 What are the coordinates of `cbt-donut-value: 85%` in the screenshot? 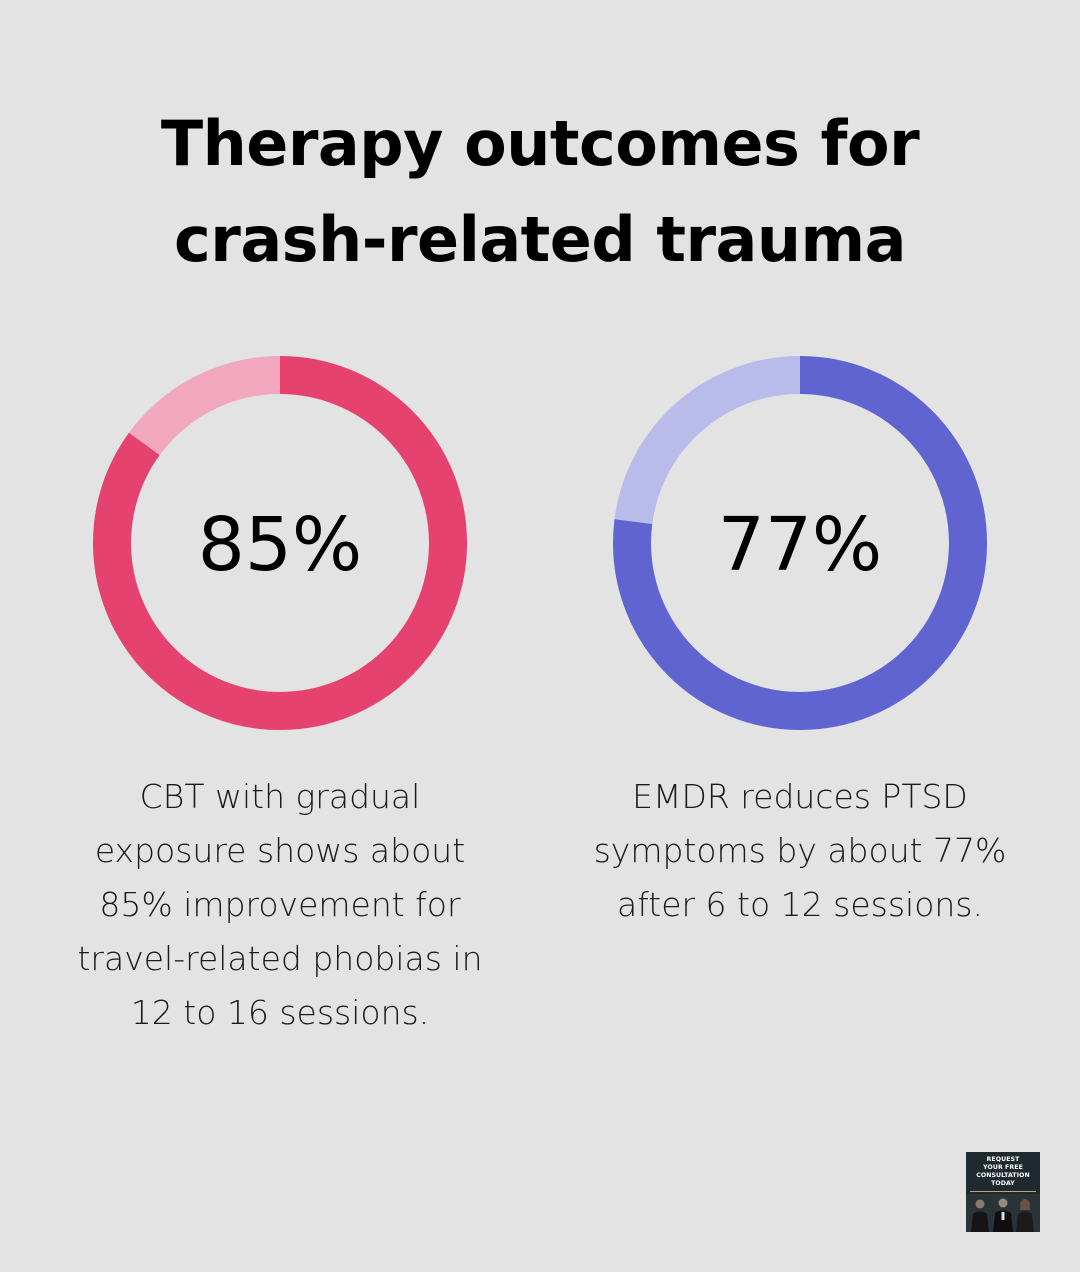 It's located at (280, 545).